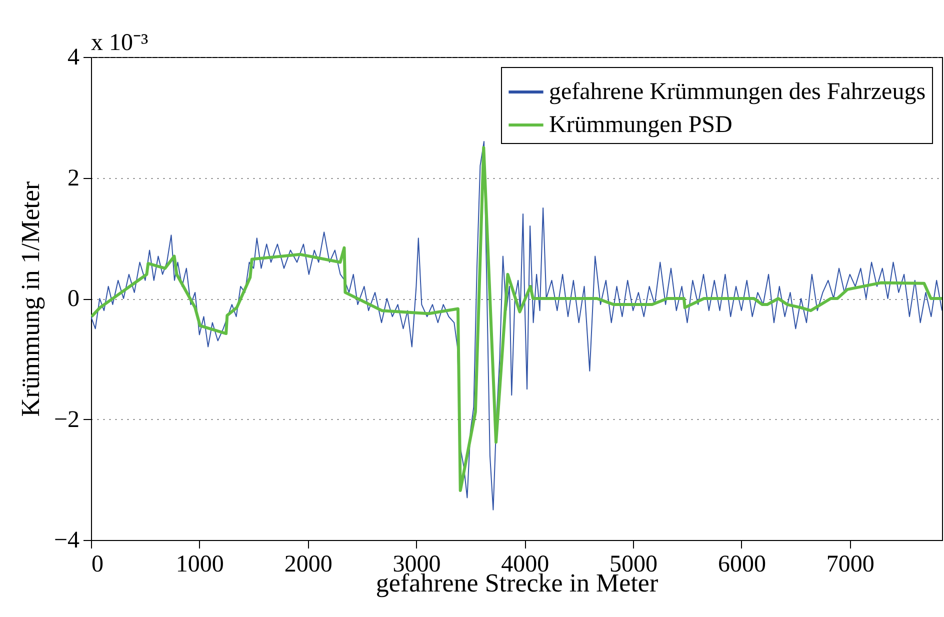  I want to click on y-tick-label: 0, so click(74, 299).